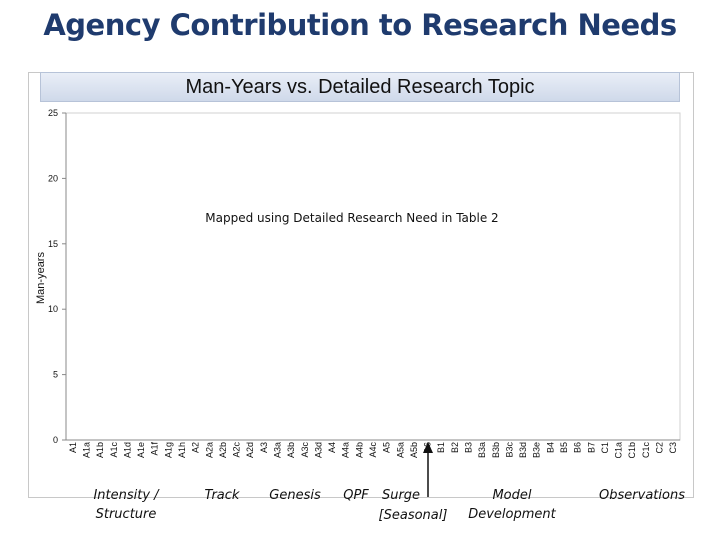  Describe the element at coordinates (100, 450) in the screenshot. I see `x-tick-label: A1b` at that location.